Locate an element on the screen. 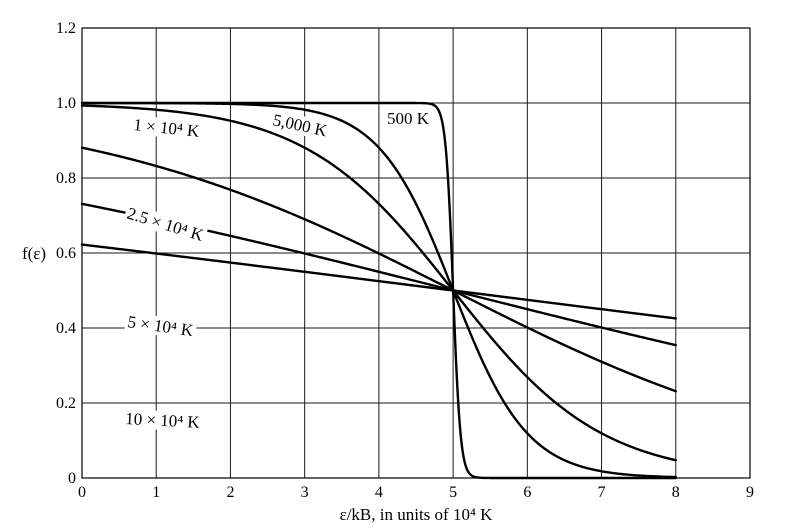 This screenshot has height=530, width=800. curve-label: 10 × 10⁴ K is located at coordinates (163, 420).